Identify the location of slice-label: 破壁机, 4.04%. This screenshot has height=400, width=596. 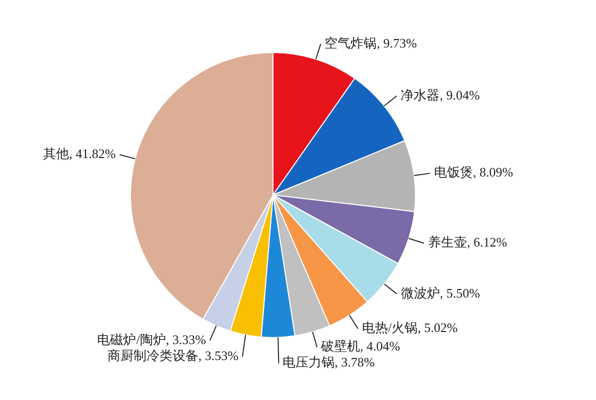
(360, 346).